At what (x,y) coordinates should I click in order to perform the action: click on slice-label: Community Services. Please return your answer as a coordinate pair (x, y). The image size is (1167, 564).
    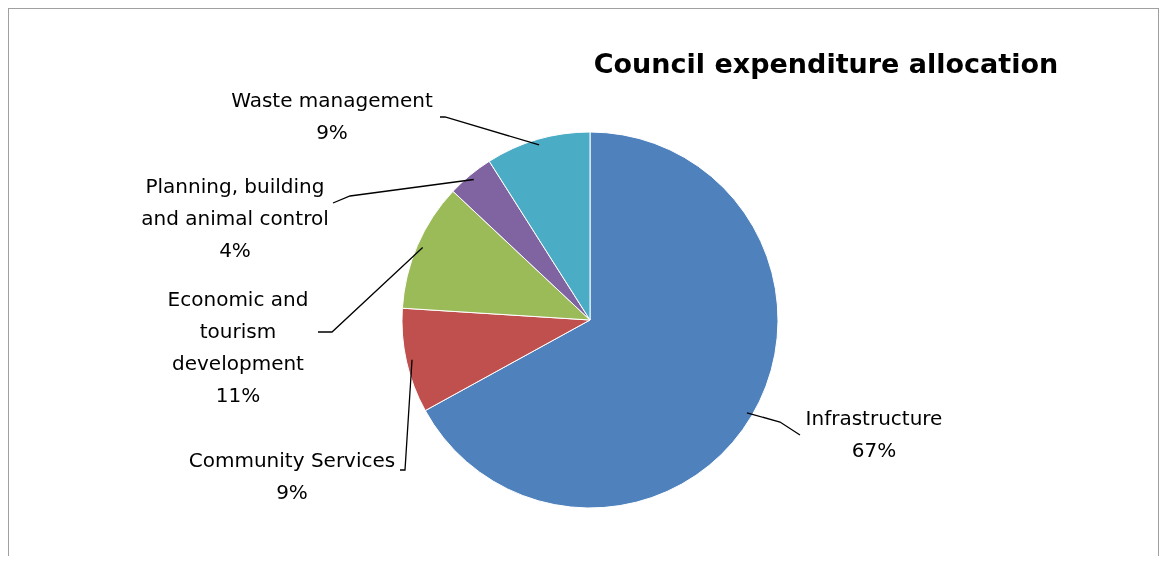
    Looking at the image, I should click on (292, 459).